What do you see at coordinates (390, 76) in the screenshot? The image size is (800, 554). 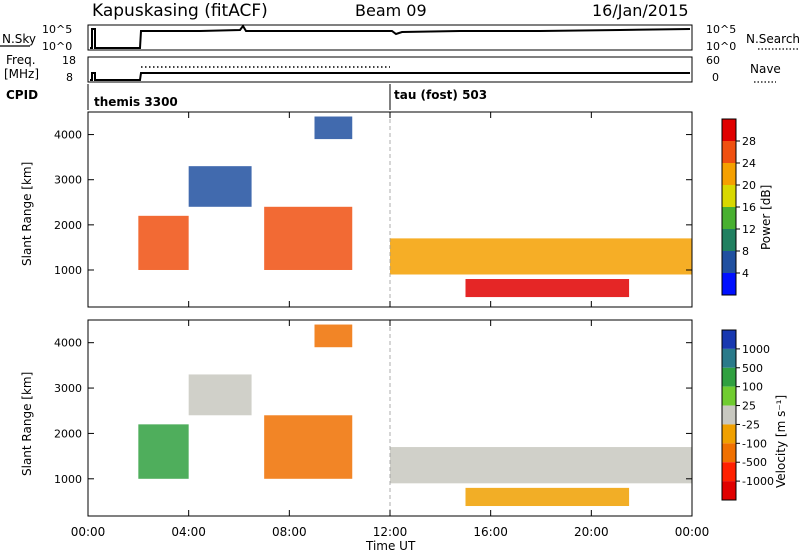 I see `freq-trace` at bounding box center [390, 76].